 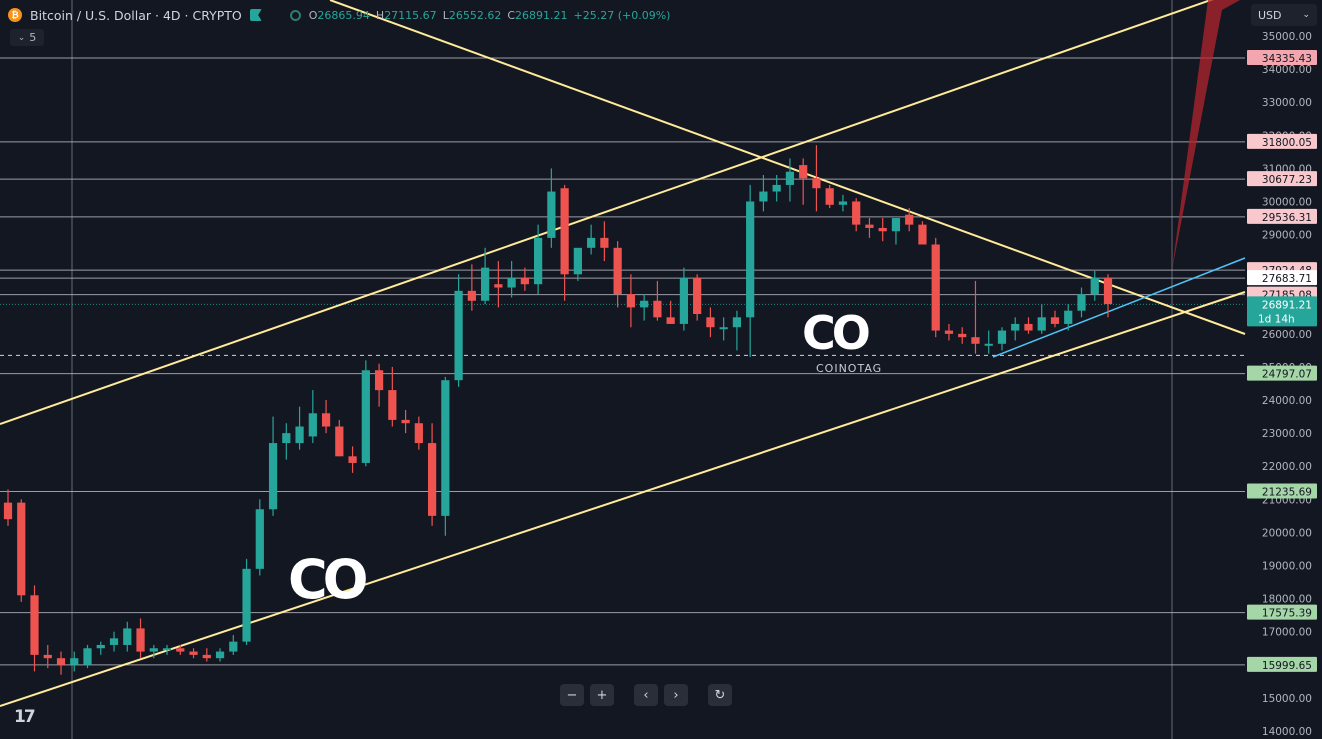 What do you see at coordinates (1287, 335) in the screenshot?
I see `y-tick-label: 26000.00` at bounding box center [1287, 335].